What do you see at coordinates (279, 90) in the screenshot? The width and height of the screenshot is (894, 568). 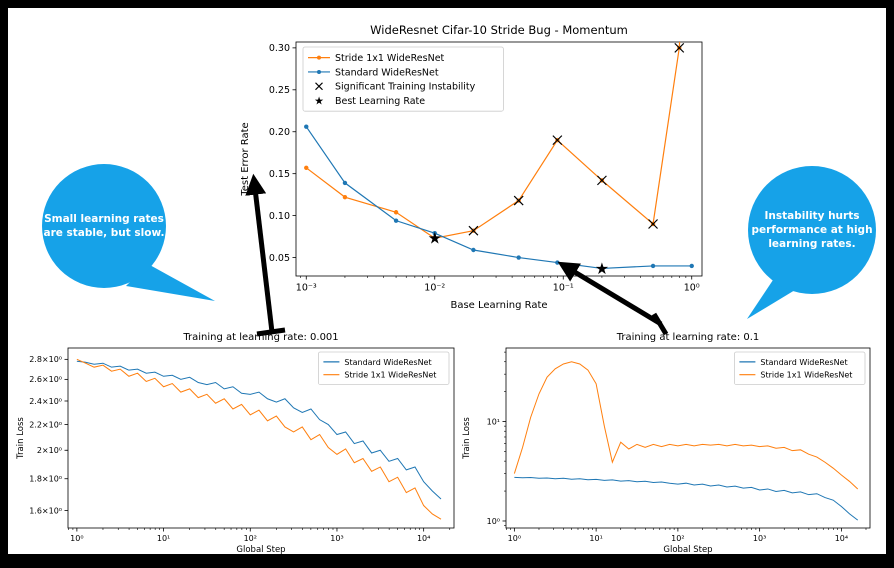 I see `y-tick-label: 0.25` at bounding box center [279, 90].